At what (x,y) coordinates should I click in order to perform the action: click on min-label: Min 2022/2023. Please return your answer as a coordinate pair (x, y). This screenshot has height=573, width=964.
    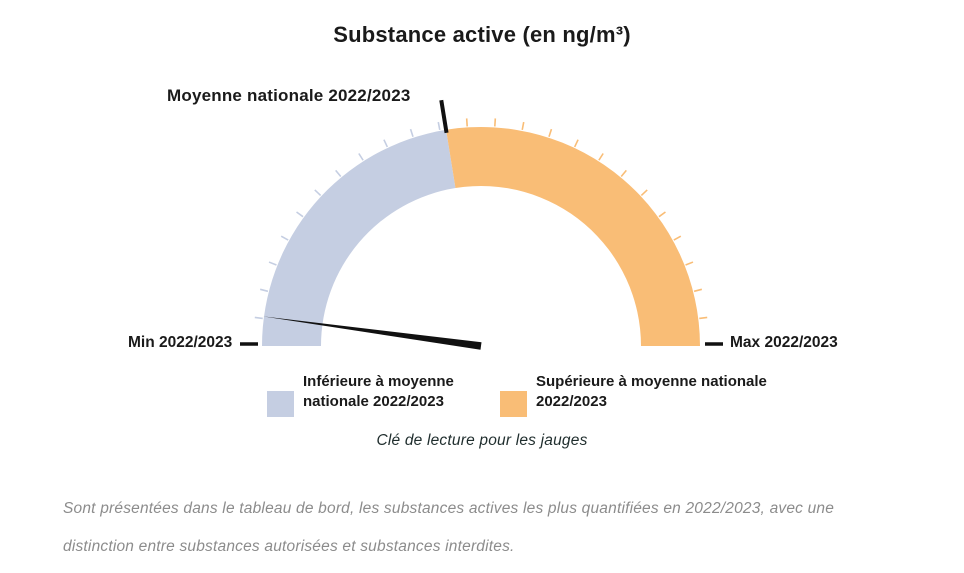
    Looking at the image, I should click on (180, 342).